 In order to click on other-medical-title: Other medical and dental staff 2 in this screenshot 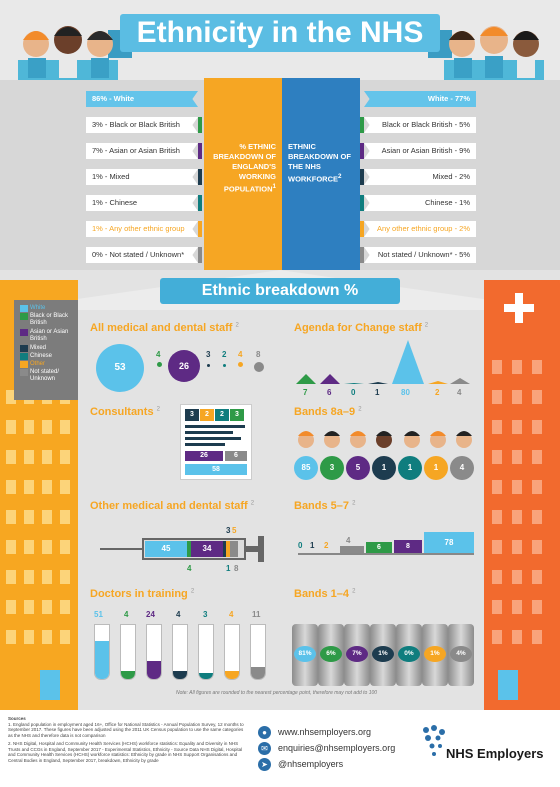, I will do `click(172, 506)`.